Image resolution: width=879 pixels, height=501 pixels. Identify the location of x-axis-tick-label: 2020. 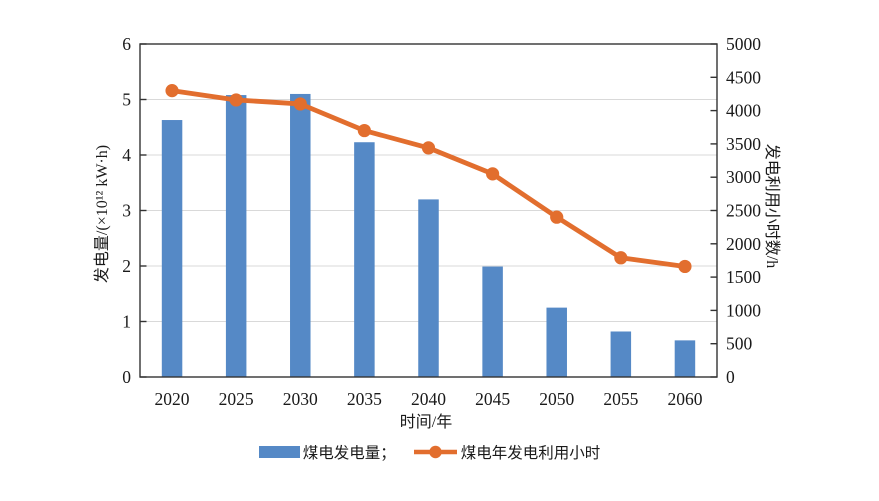
(172, 399).